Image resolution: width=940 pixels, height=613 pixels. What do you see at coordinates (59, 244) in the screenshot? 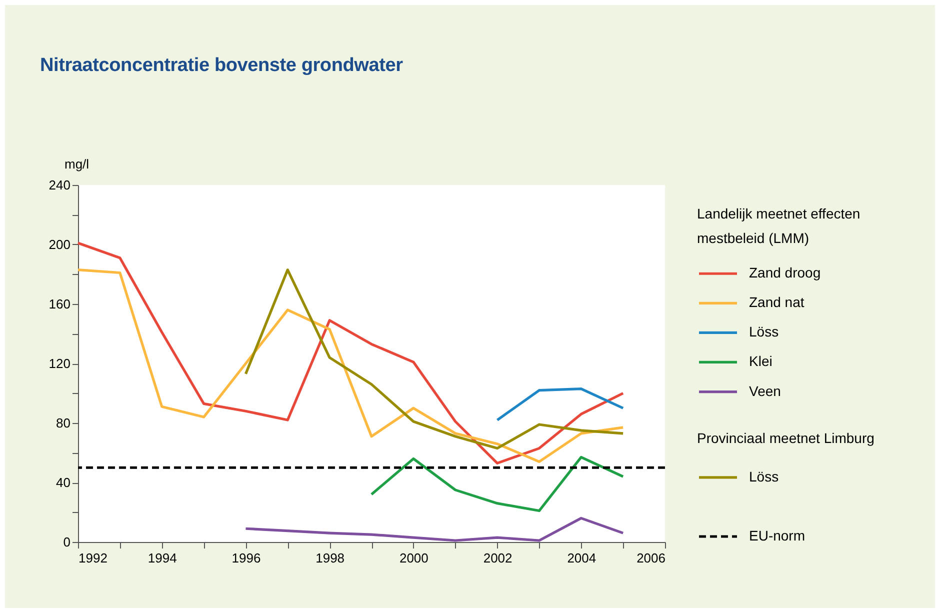
I see `y-tick-label: 200` at bounding box center [59, 244].